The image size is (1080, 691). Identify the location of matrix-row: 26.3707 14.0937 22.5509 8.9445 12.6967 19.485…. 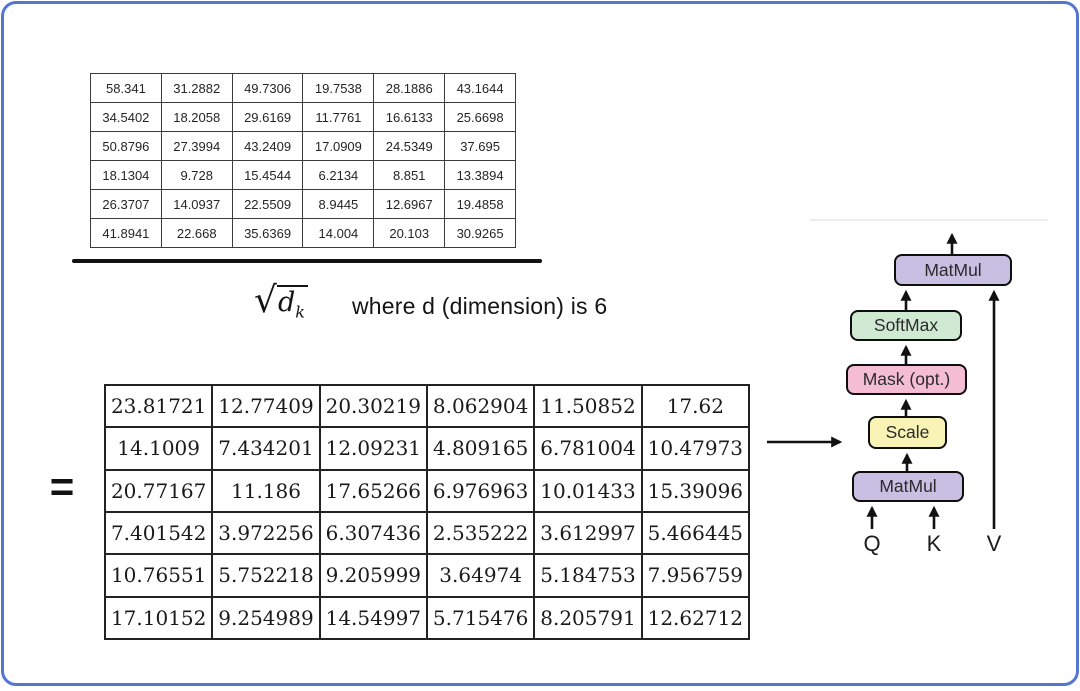
(303, 204).